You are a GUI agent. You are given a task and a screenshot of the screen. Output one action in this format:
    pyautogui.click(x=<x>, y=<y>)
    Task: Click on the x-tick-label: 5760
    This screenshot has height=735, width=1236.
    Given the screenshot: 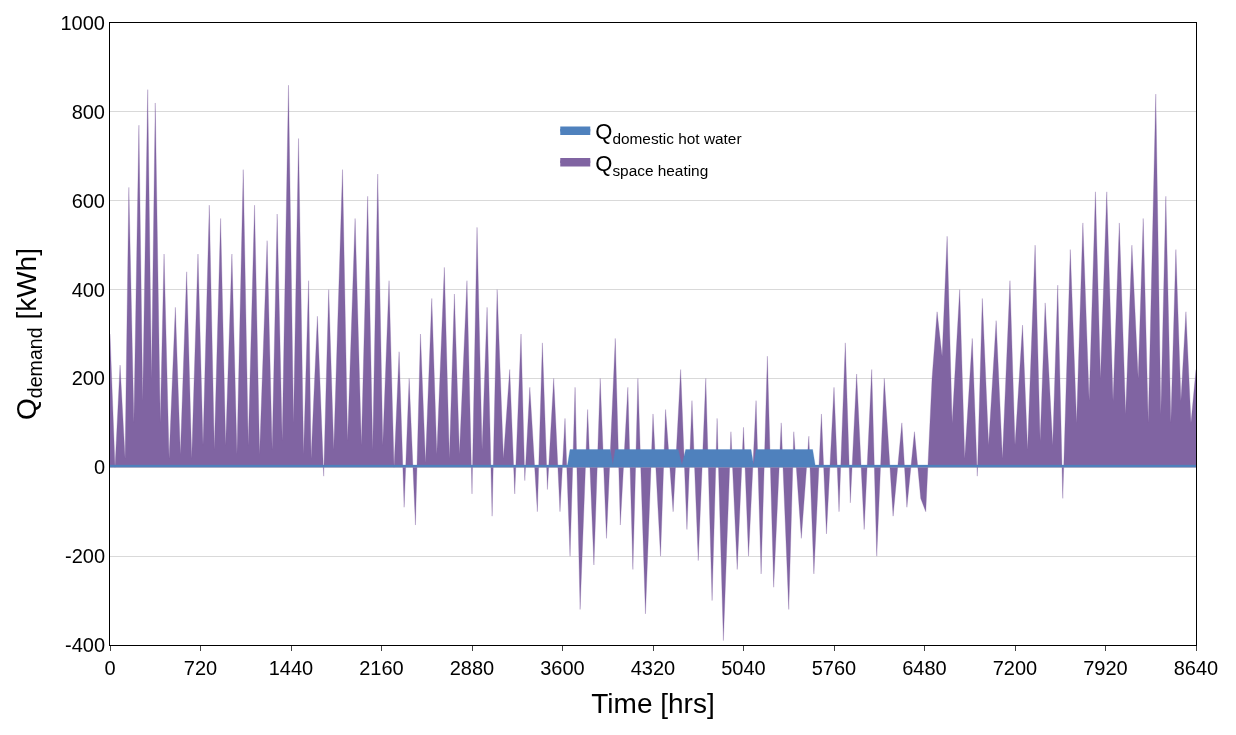 What is the action you would take?
    pyautogui.click(x=834, y=668)
    